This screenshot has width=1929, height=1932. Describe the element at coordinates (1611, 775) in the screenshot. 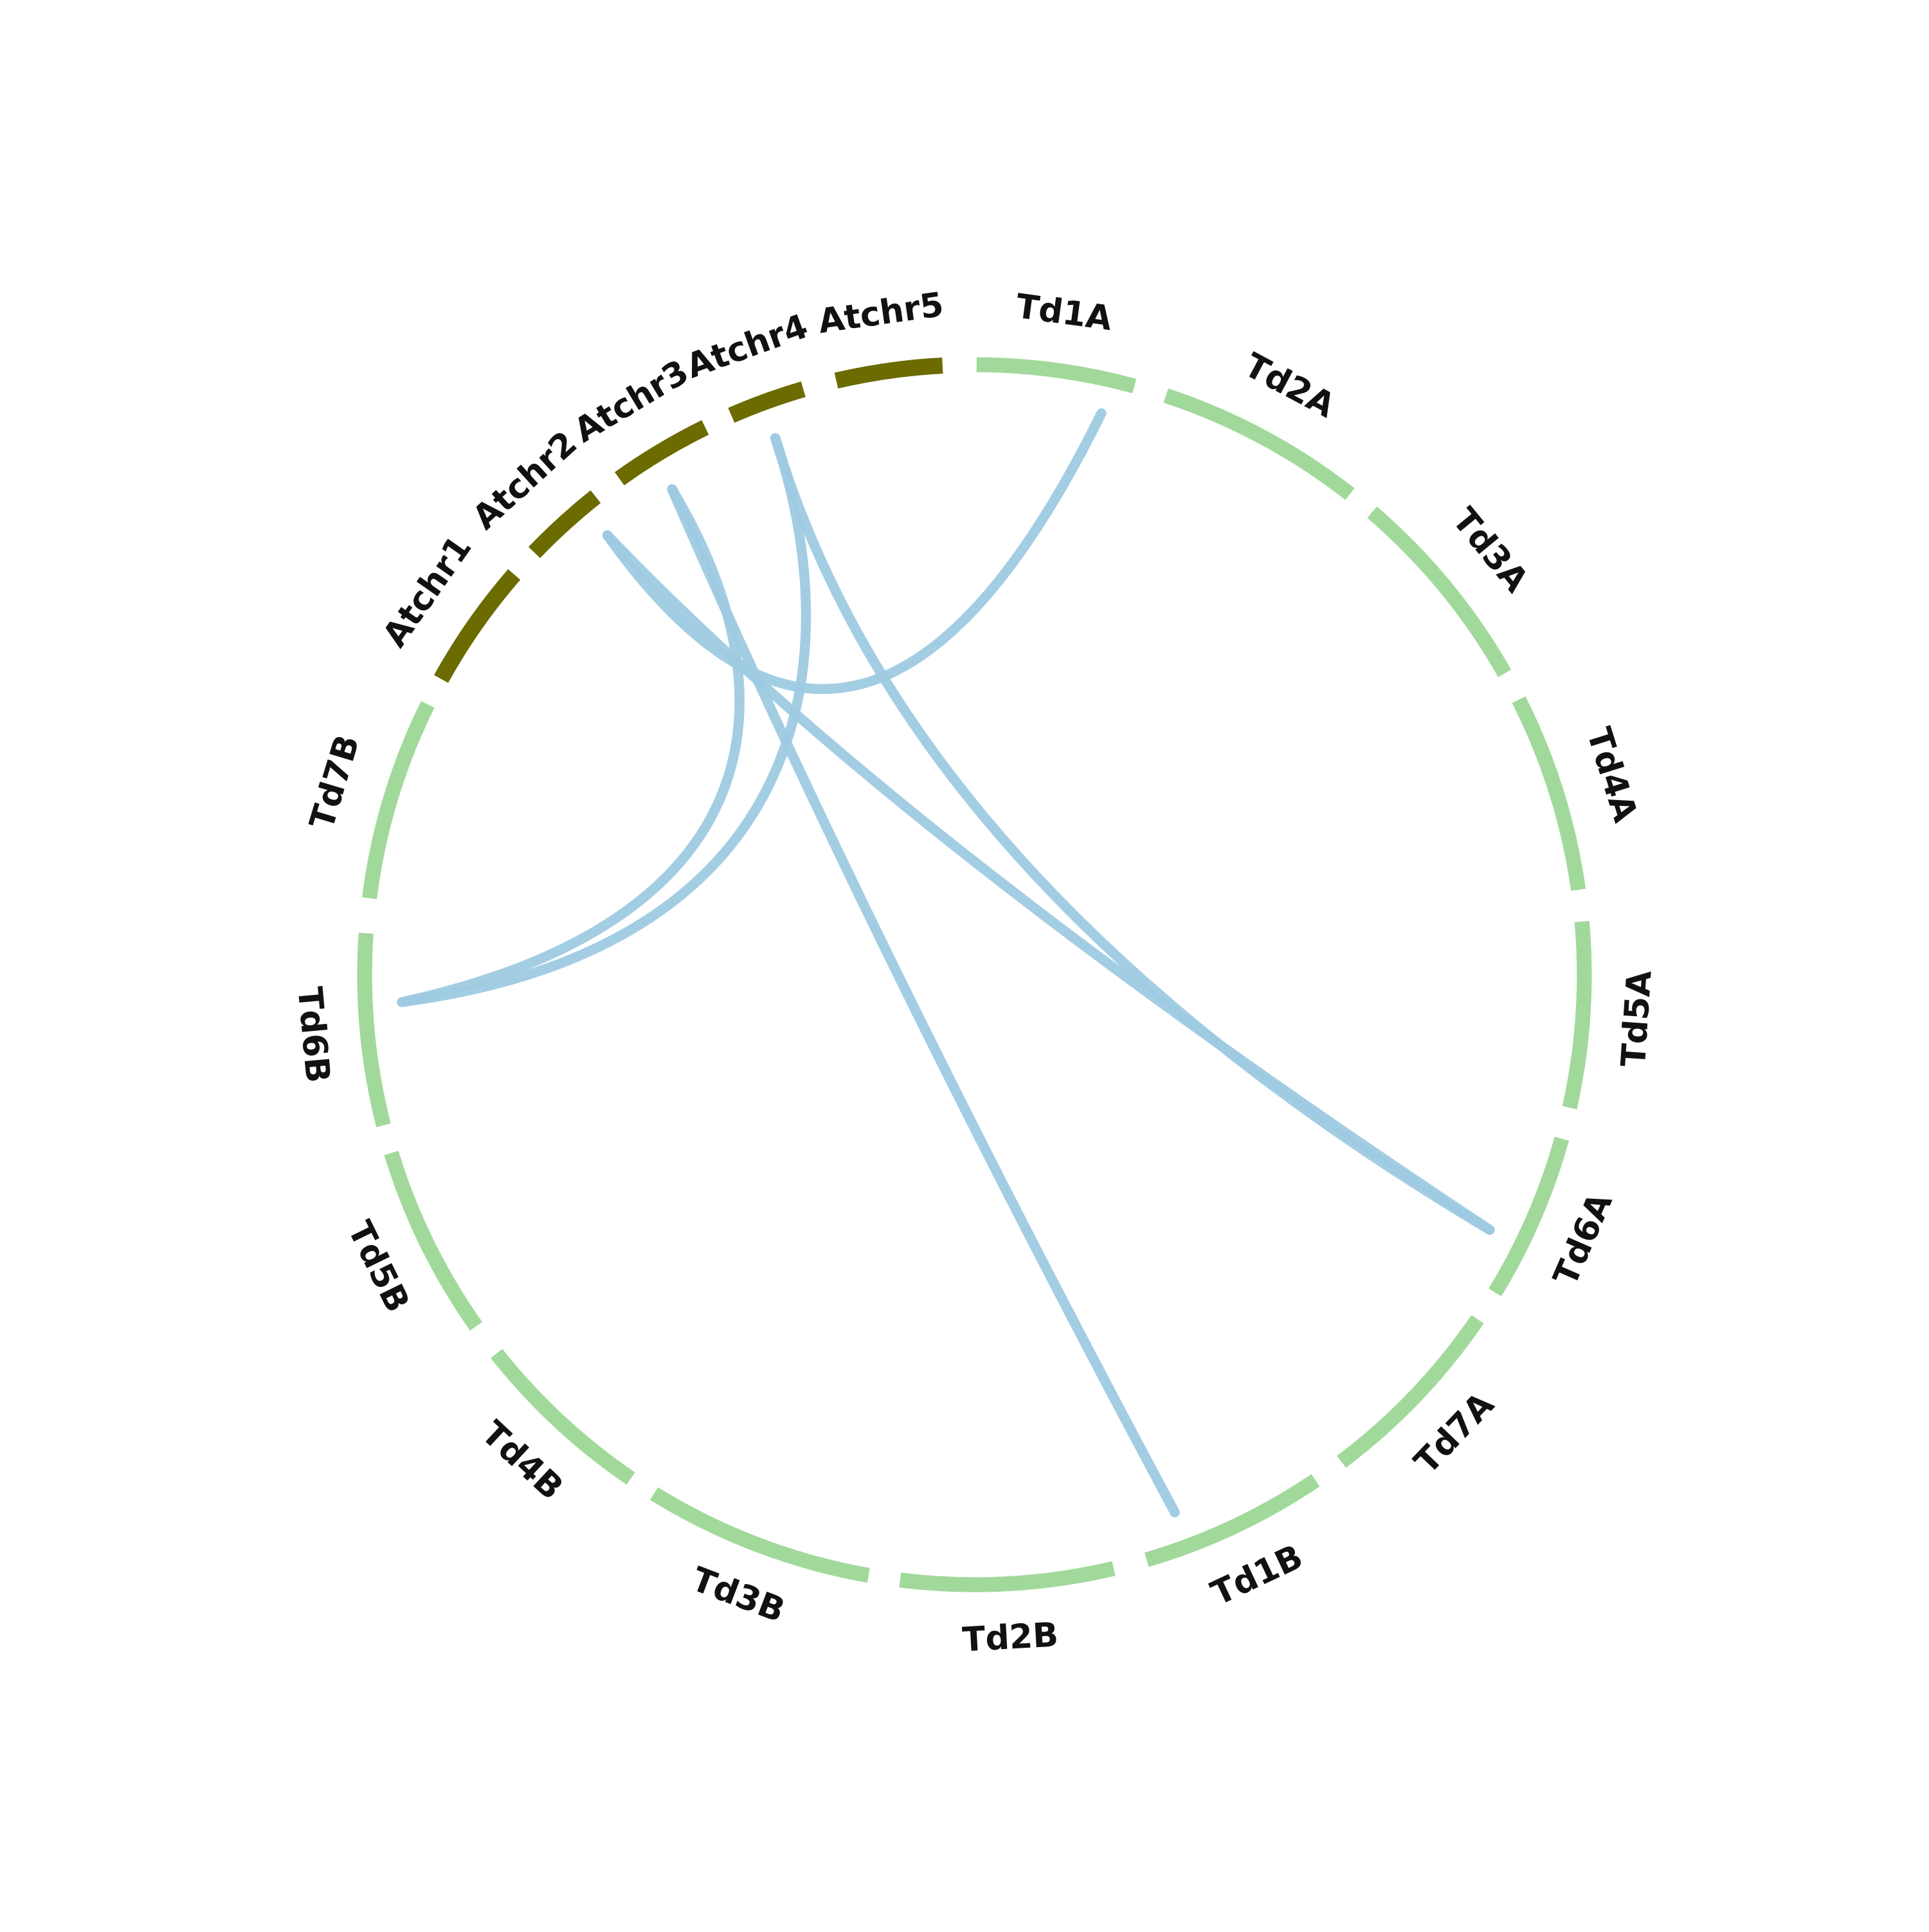

I see `segment-label: Td4A` at that location.